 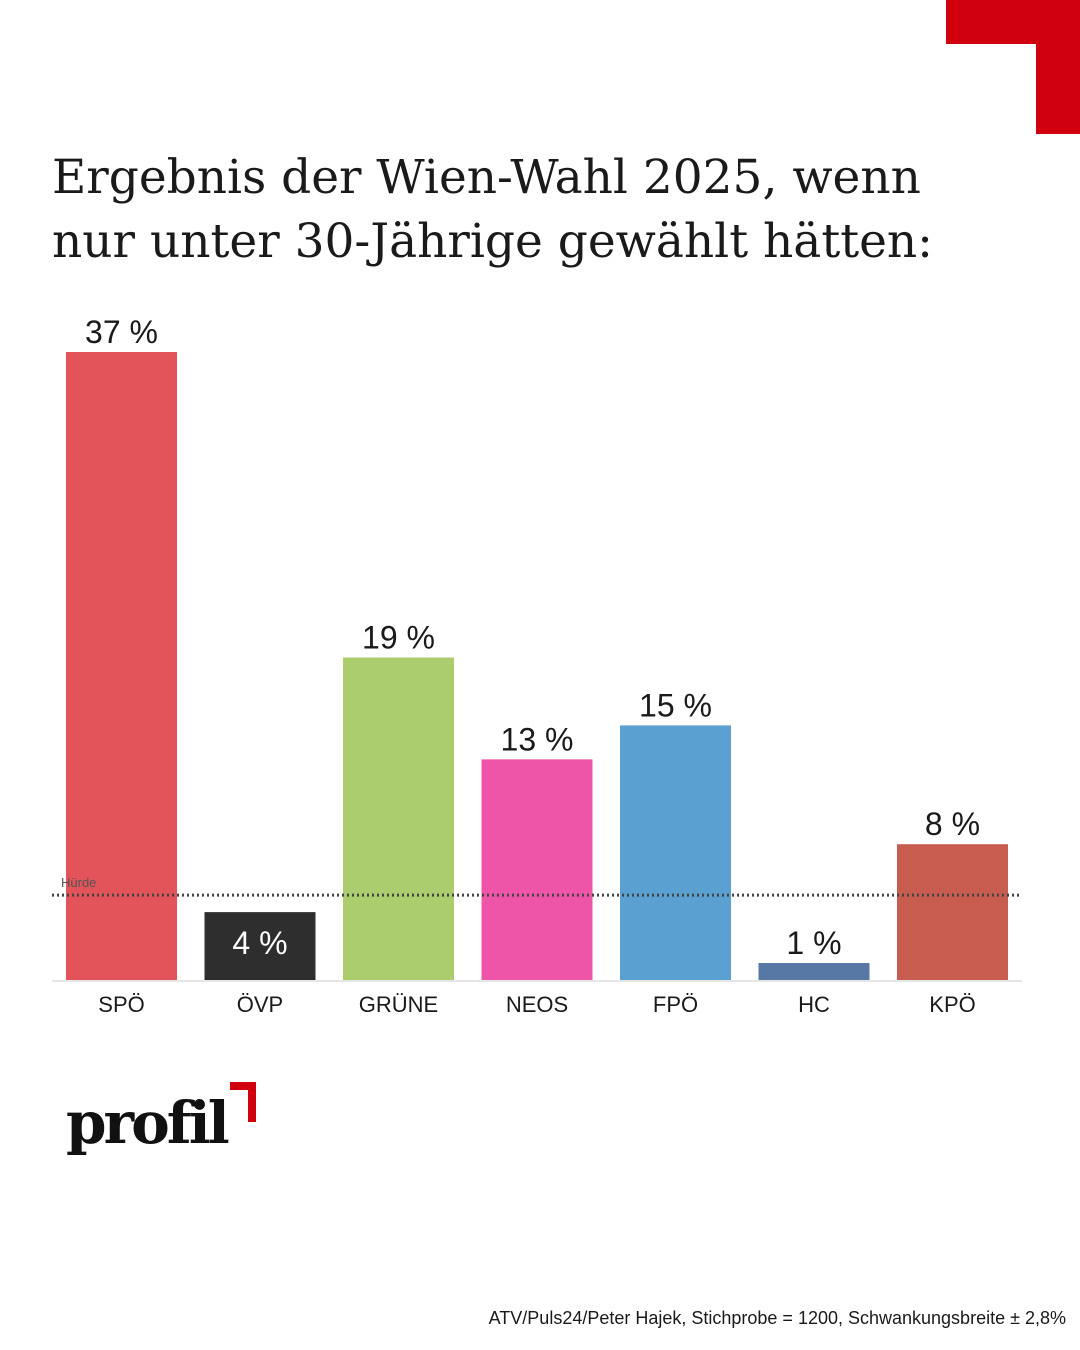 What do you see at coordinates (486, 177) in the screenshot?
I see `title-line-1: Ergebnis der Wien-Wahl 2025, wenn` at bounding box center [486, 177].